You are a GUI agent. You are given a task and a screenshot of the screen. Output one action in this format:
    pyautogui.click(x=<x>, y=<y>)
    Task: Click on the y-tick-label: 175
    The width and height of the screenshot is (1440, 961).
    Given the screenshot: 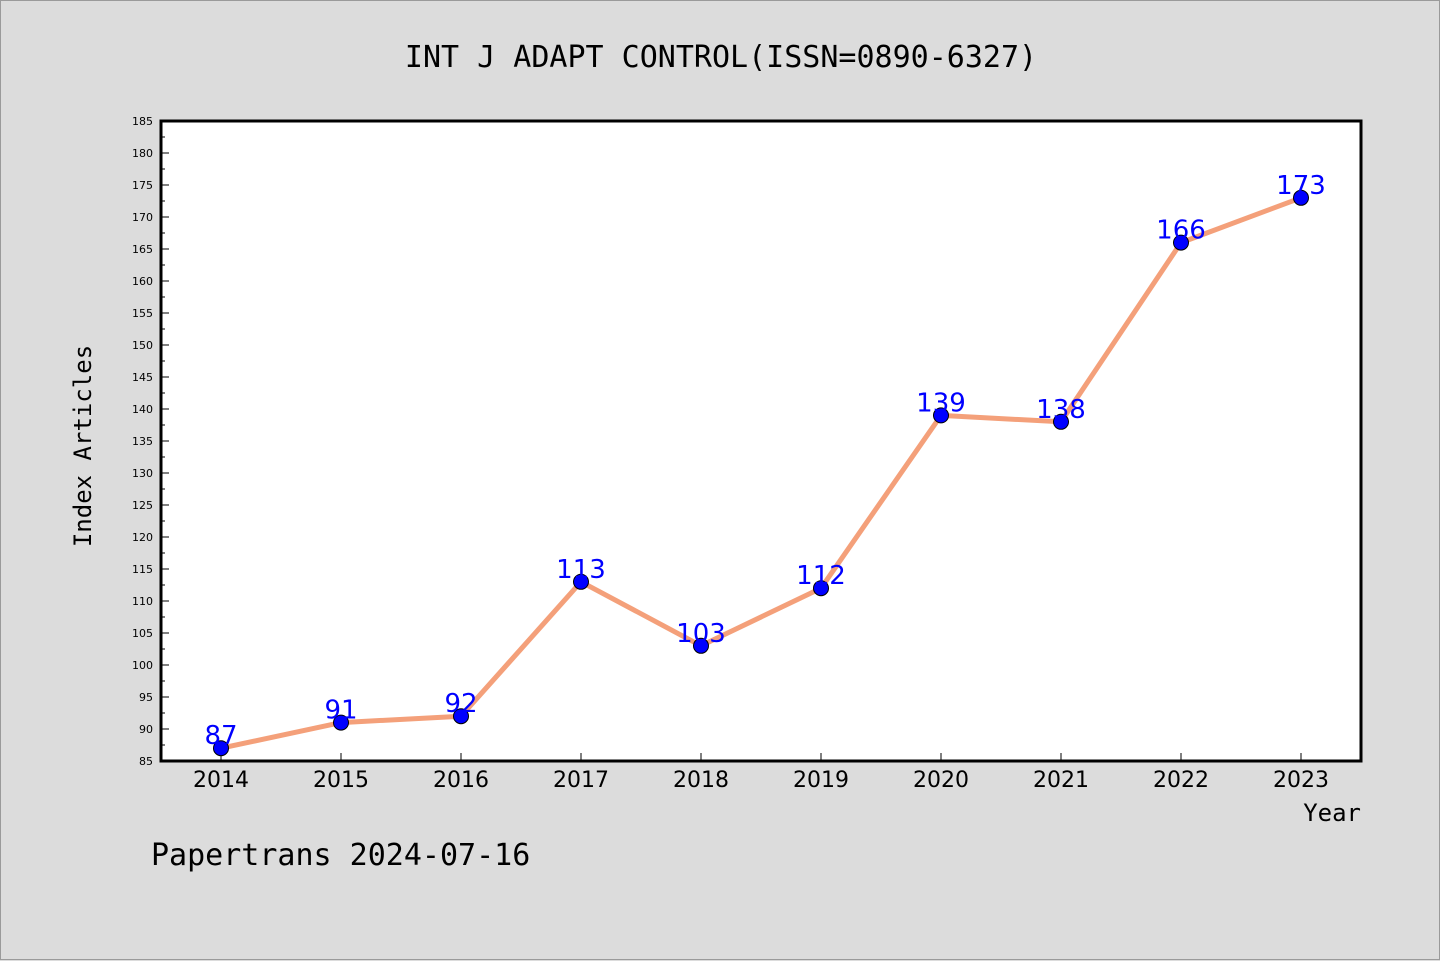 What is the action you would take?
    pyautogui.click(x=142, y=185)
    